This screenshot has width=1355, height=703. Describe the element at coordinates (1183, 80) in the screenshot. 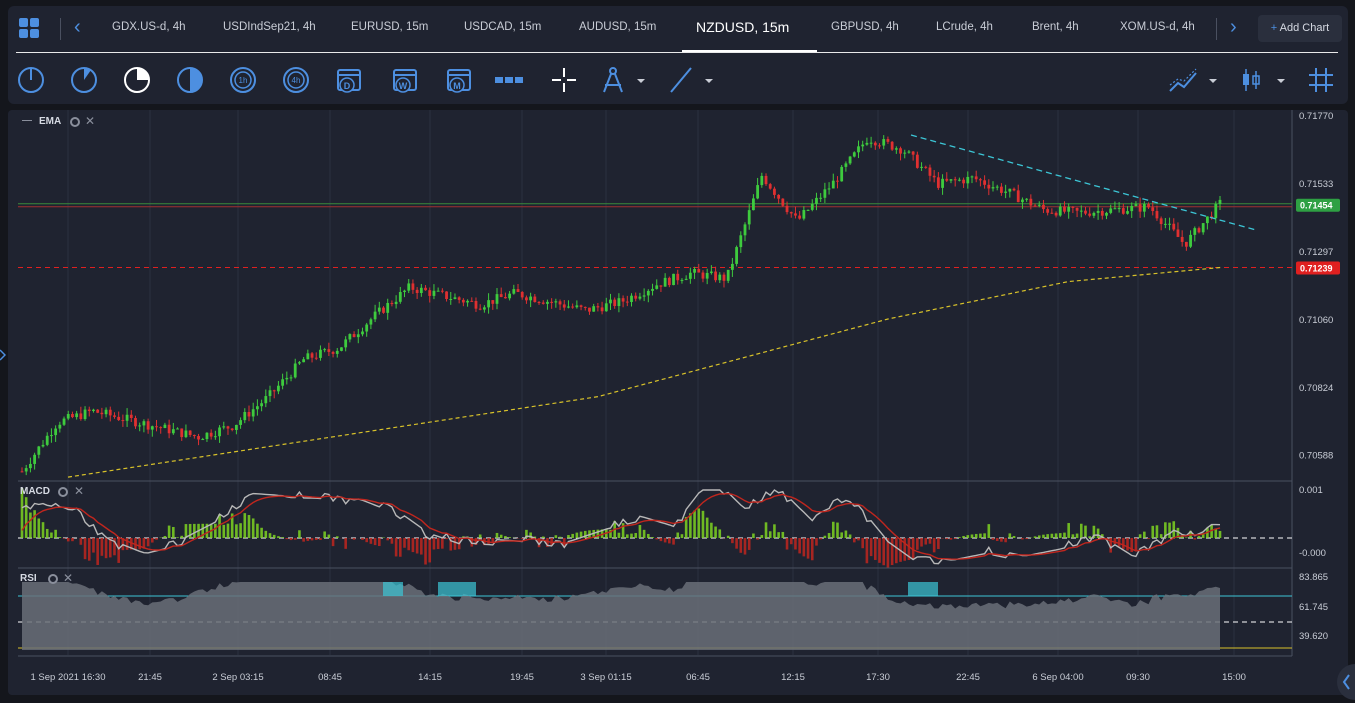

I see `indicators-icon` at that location.